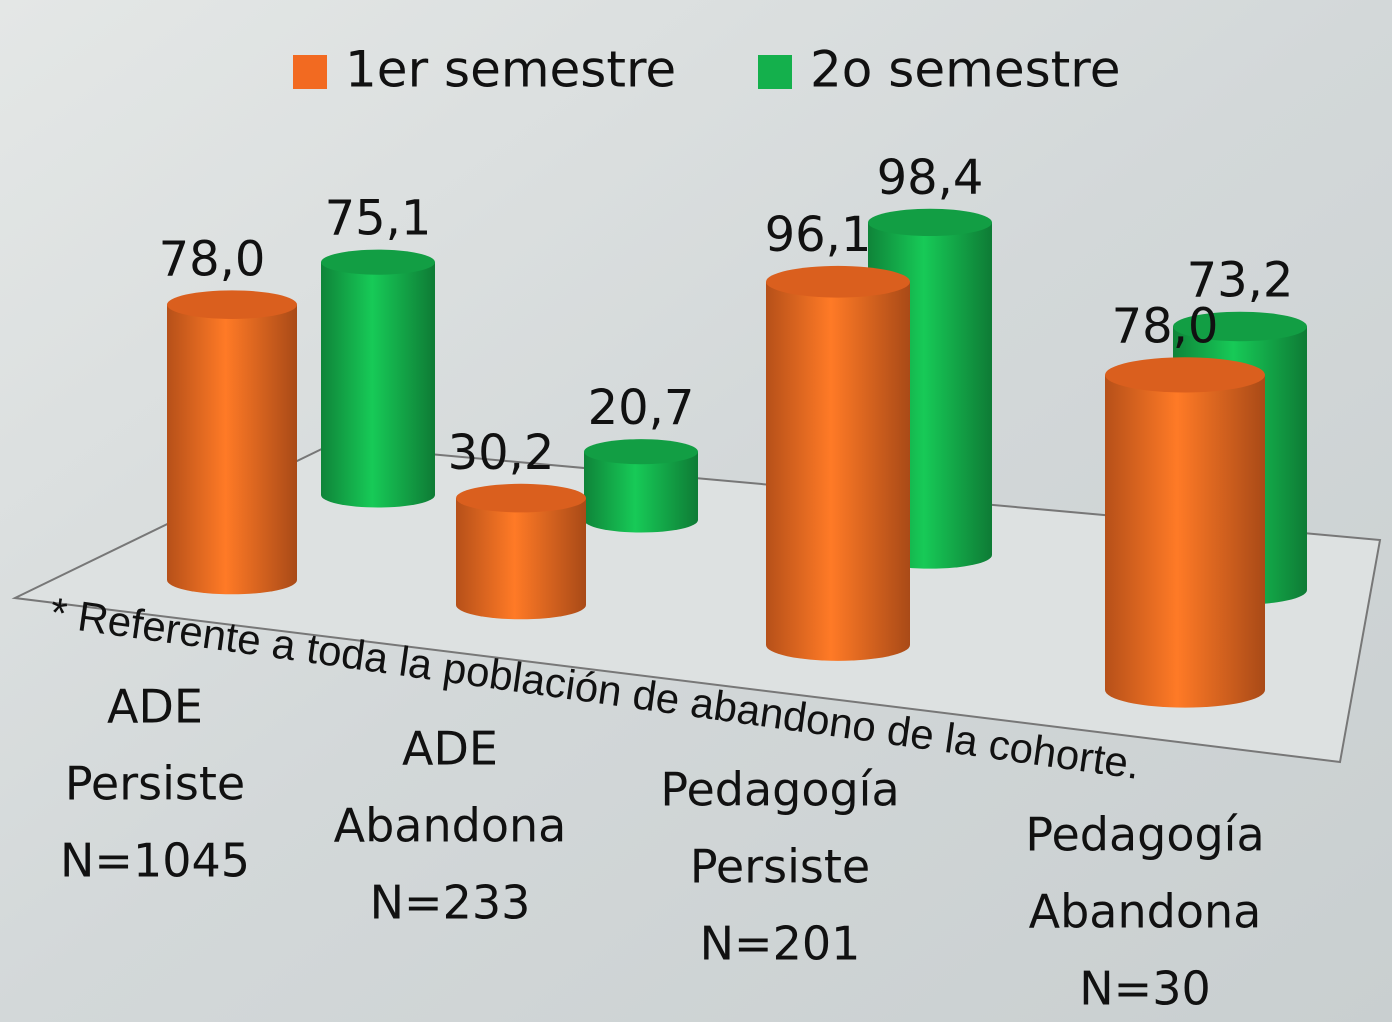  I want to click on data-label: 30,2, so click(501, 453).